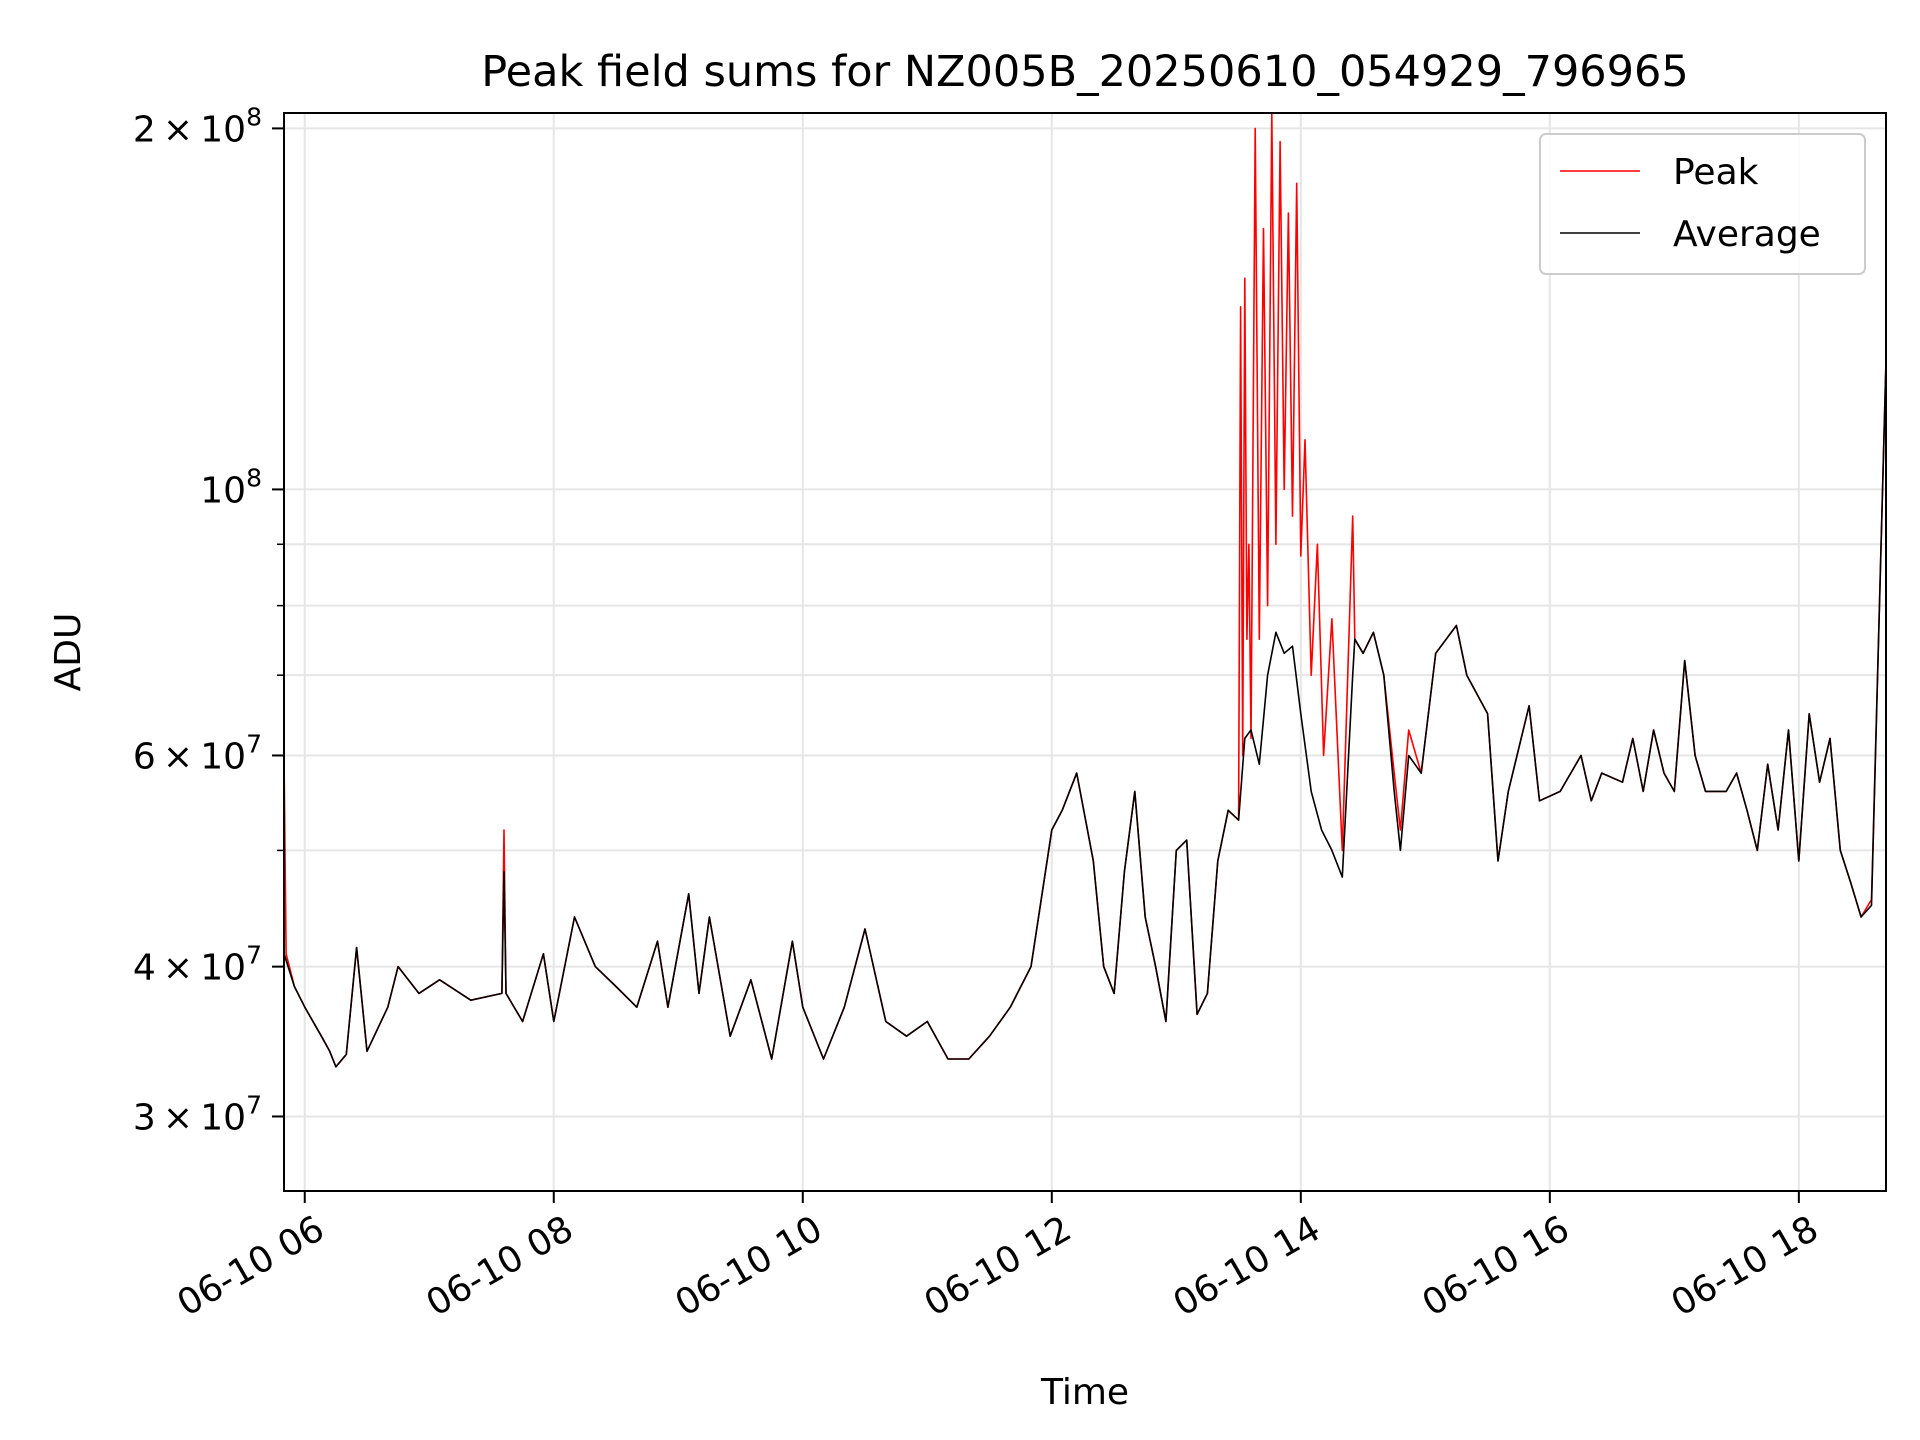 Image resolution: width=1920 pixels, height=1440 pixels. Describe the element at coordinates (1716, 172) in the screenshot. I see `legend-label-peak: Peak` at that location.